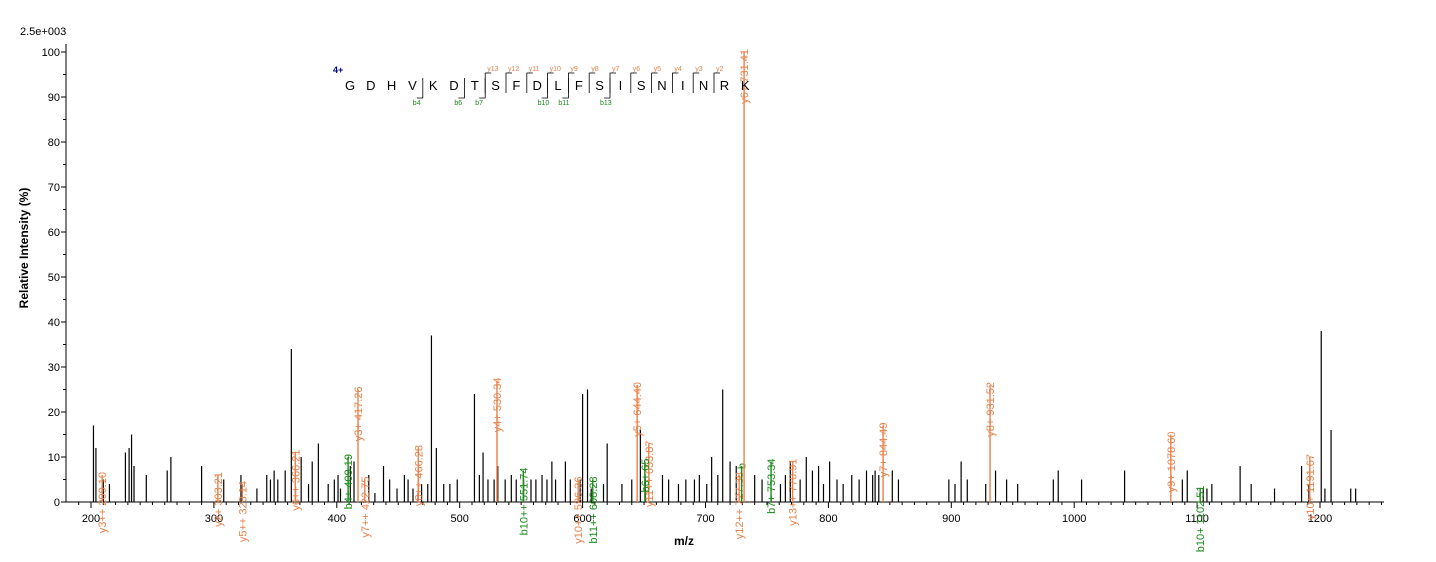  What do you see at coordinates (417, 103) in the screenshot?
I see `b-ion-label: b4` at bounding box center [417, 103].